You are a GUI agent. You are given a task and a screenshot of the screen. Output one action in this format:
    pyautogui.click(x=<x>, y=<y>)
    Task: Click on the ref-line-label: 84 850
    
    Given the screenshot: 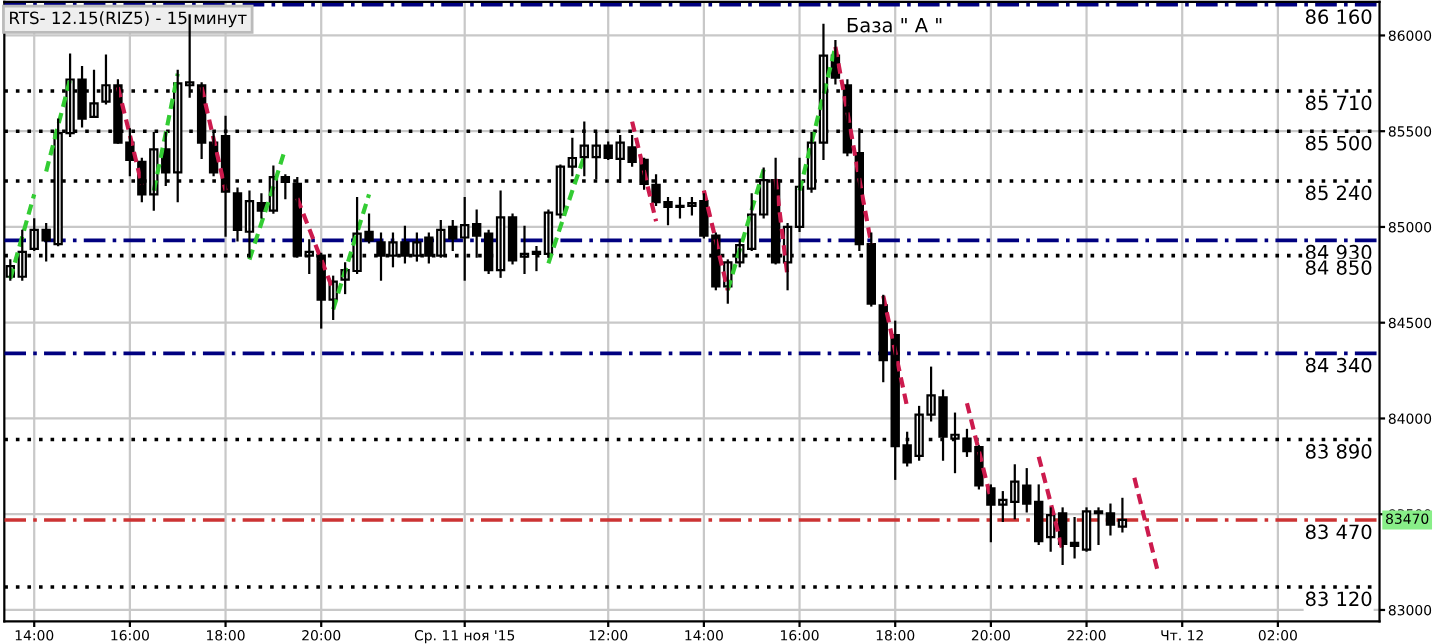 What is the action you would take?
    pyautogui.click(x=1338, y=267)
    